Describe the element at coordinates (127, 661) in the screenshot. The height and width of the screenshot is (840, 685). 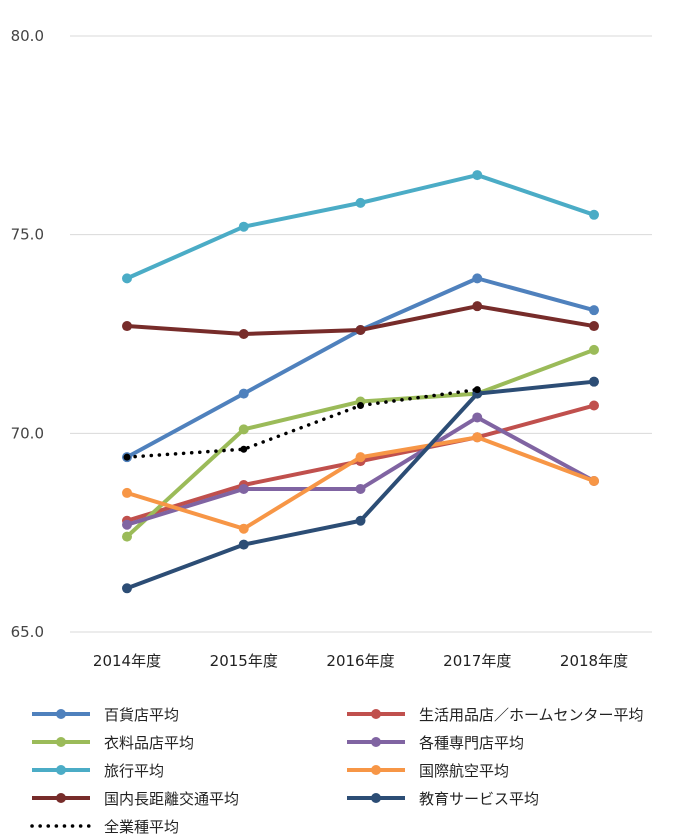
I see `x-tick-label: 2014年度` at that location.